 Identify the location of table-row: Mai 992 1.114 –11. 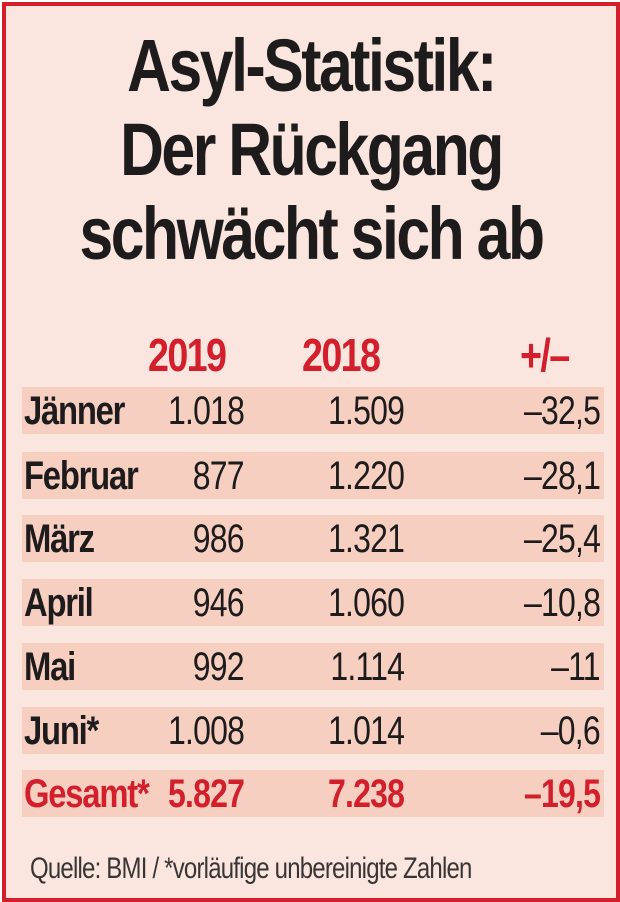
(313, 666).